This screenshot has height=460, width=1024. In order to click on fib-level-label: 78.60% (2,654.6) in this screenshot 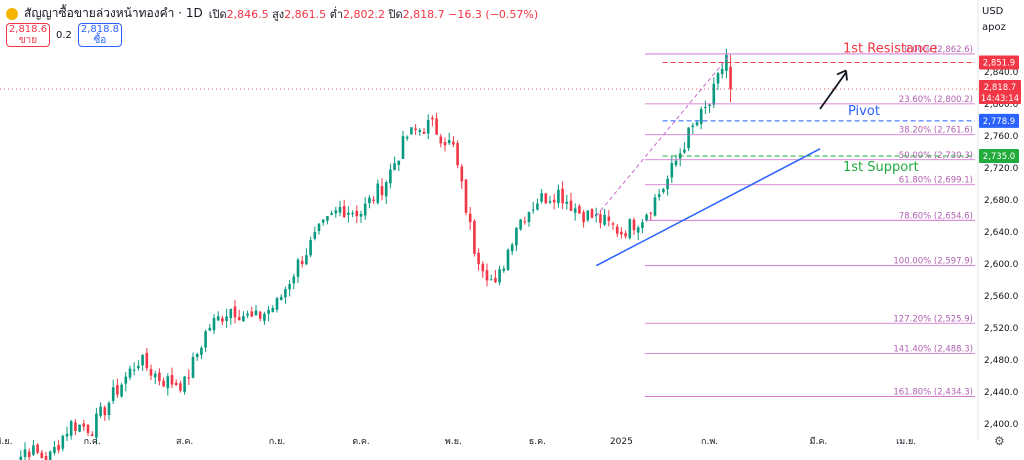, I will do `click(936, 216)`.